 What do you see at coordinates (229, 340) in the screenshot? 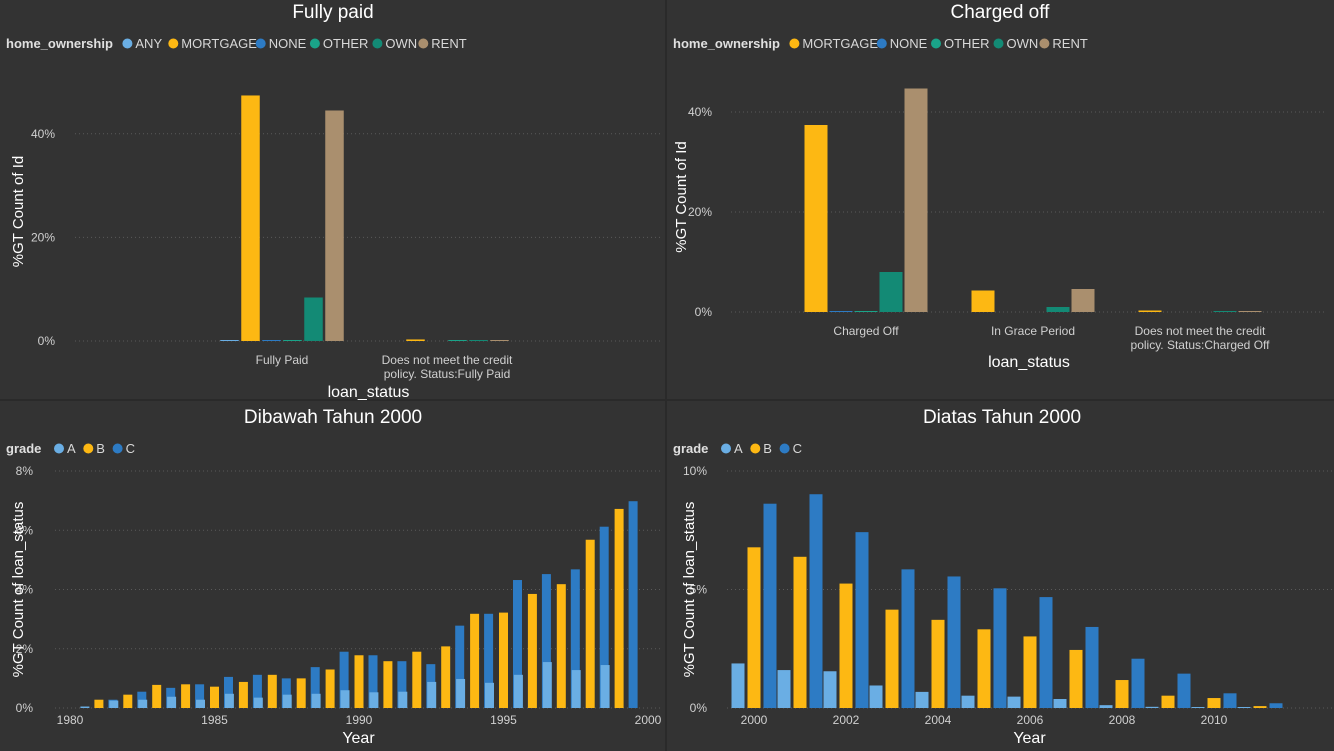
I see `bar-any` at bounding box center [229, 340].